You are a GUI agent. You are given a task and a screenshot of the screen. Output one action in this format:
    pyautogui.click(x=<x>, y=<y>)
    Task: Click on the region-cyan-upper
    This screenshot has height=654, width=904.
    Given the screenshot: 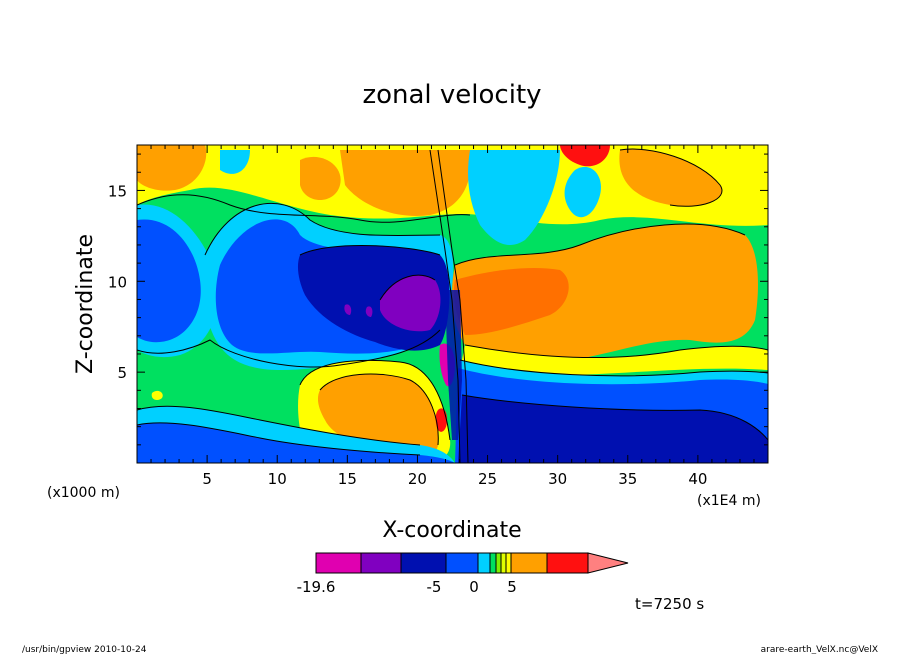 What is the action you would take?
    pyautogui.click(x=514, y=197)
    